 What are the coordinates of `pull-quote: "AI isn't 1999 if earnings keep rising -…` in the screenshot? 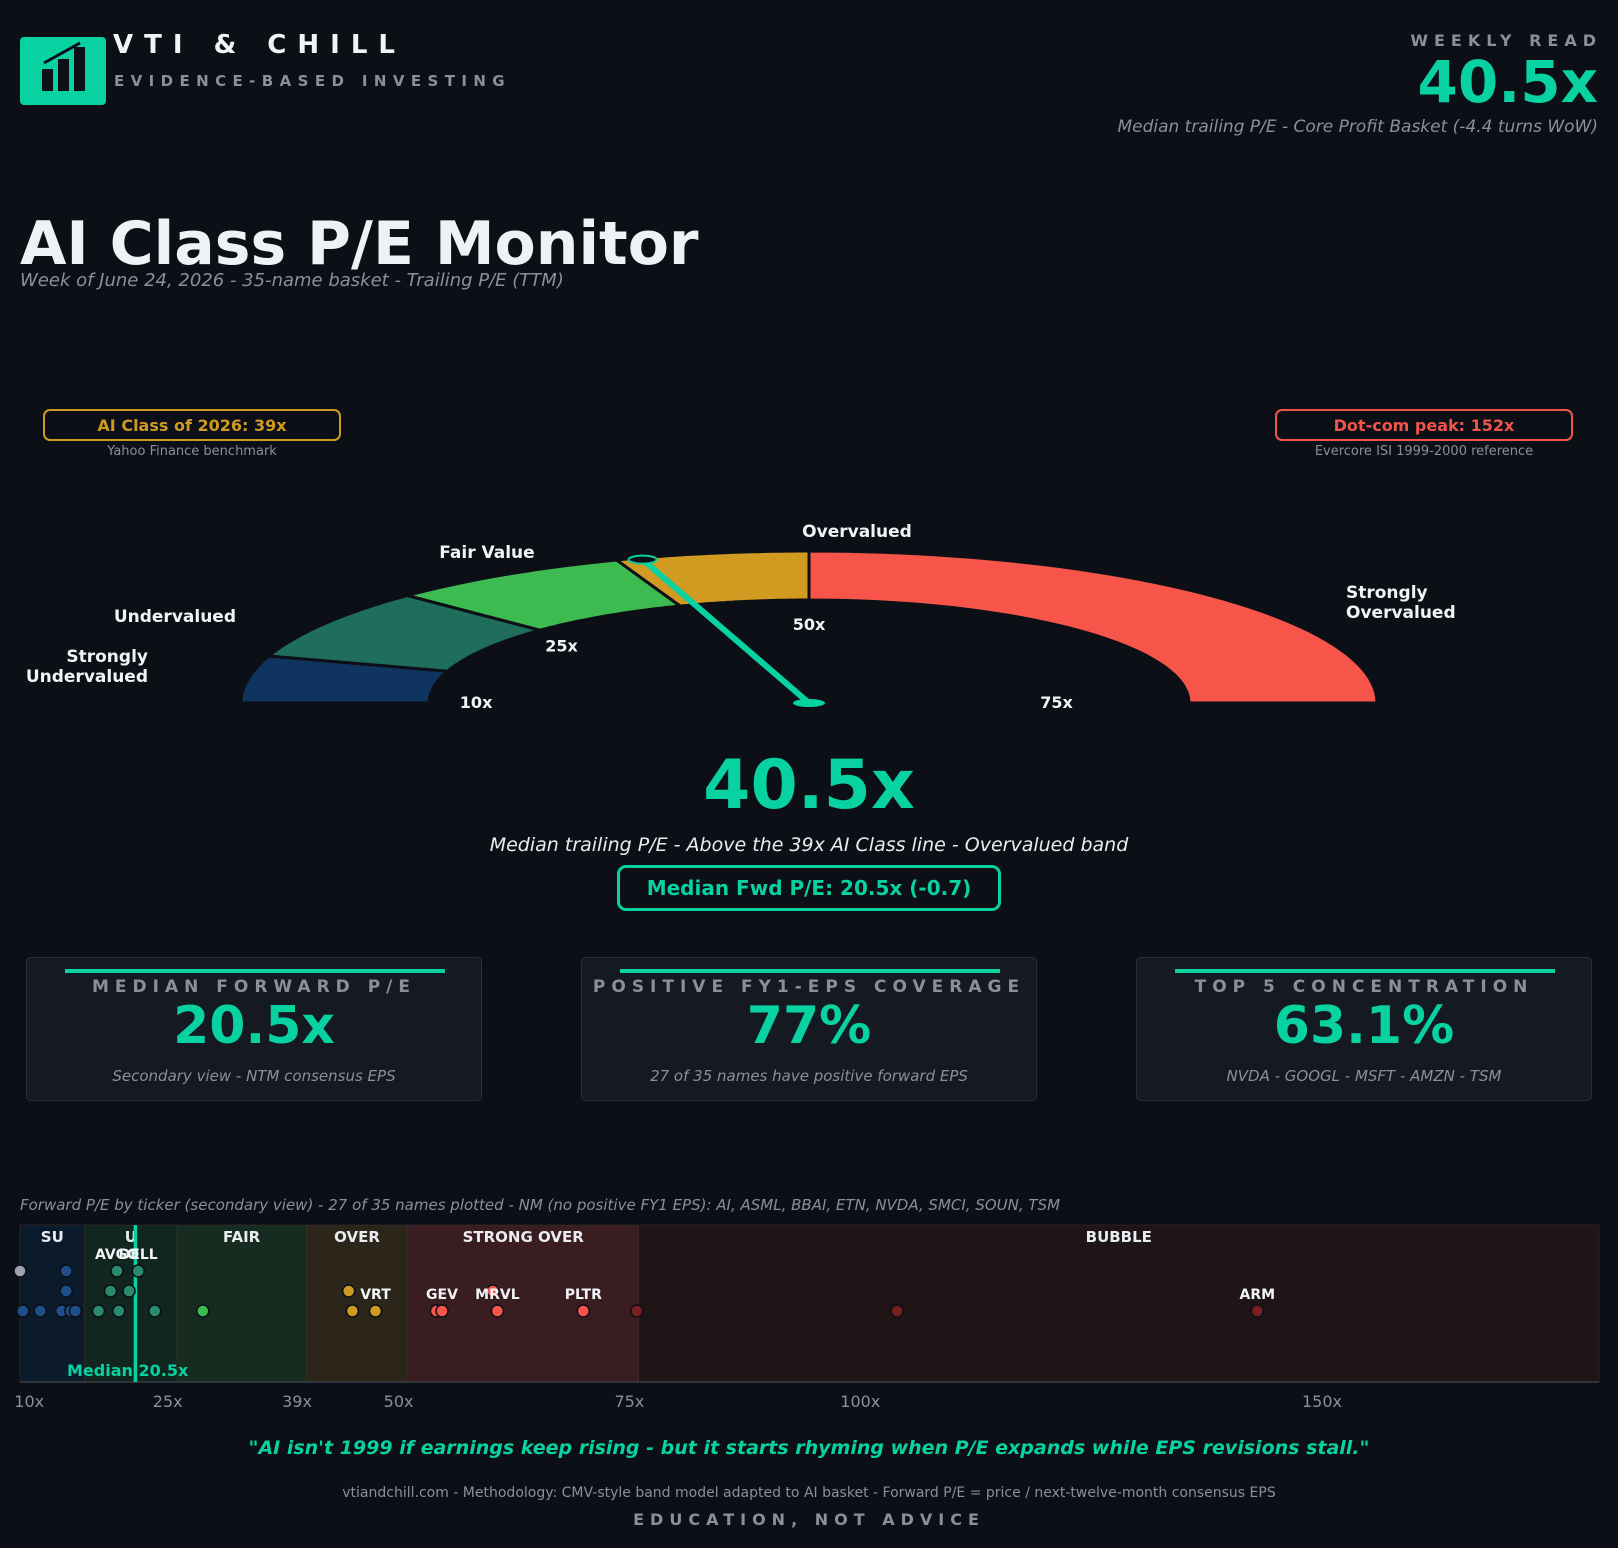 It's located at (809, 1448).